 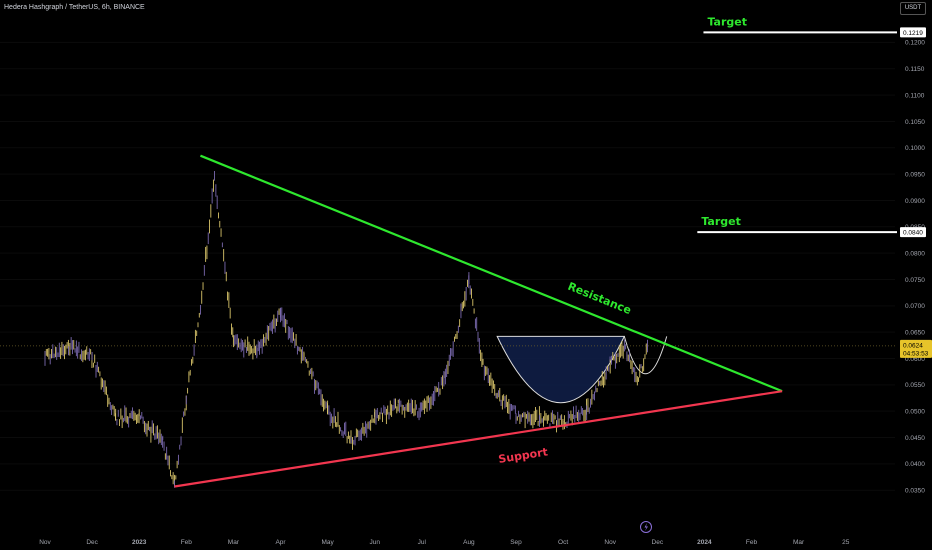 I want to click on y-tick-label: 0.0650, so click(x=915, y=332).